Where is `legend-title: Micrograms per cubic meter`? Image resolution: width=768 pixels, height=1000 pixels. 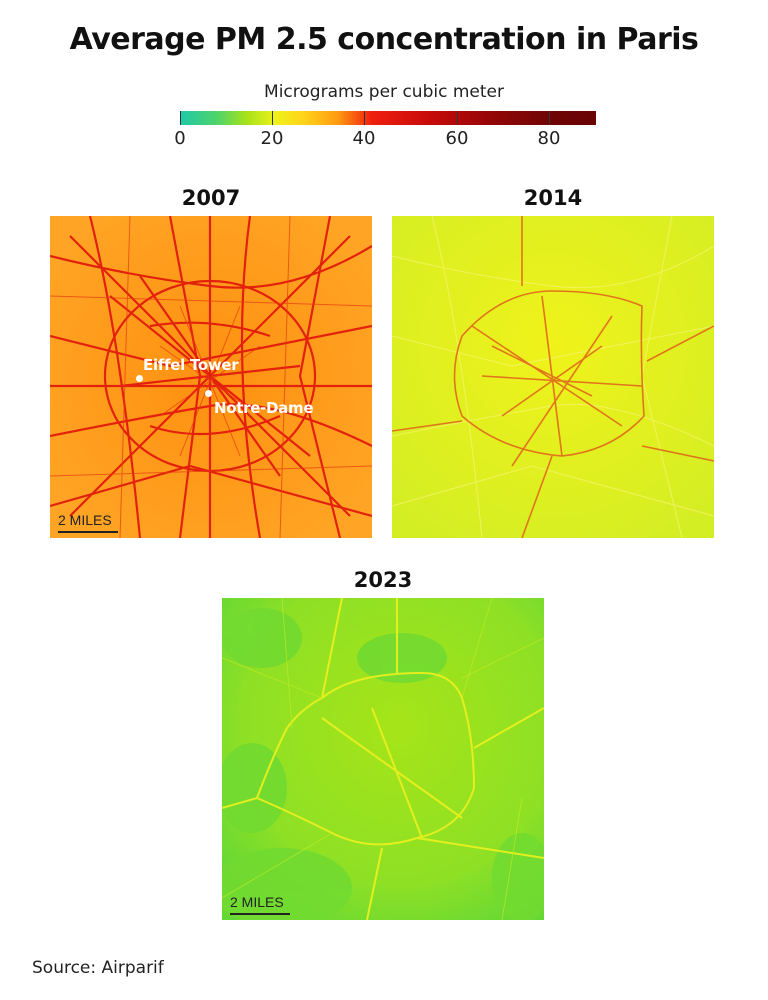
legend-title: Micrograms per cubic meter is located at coordinates (384, 92).